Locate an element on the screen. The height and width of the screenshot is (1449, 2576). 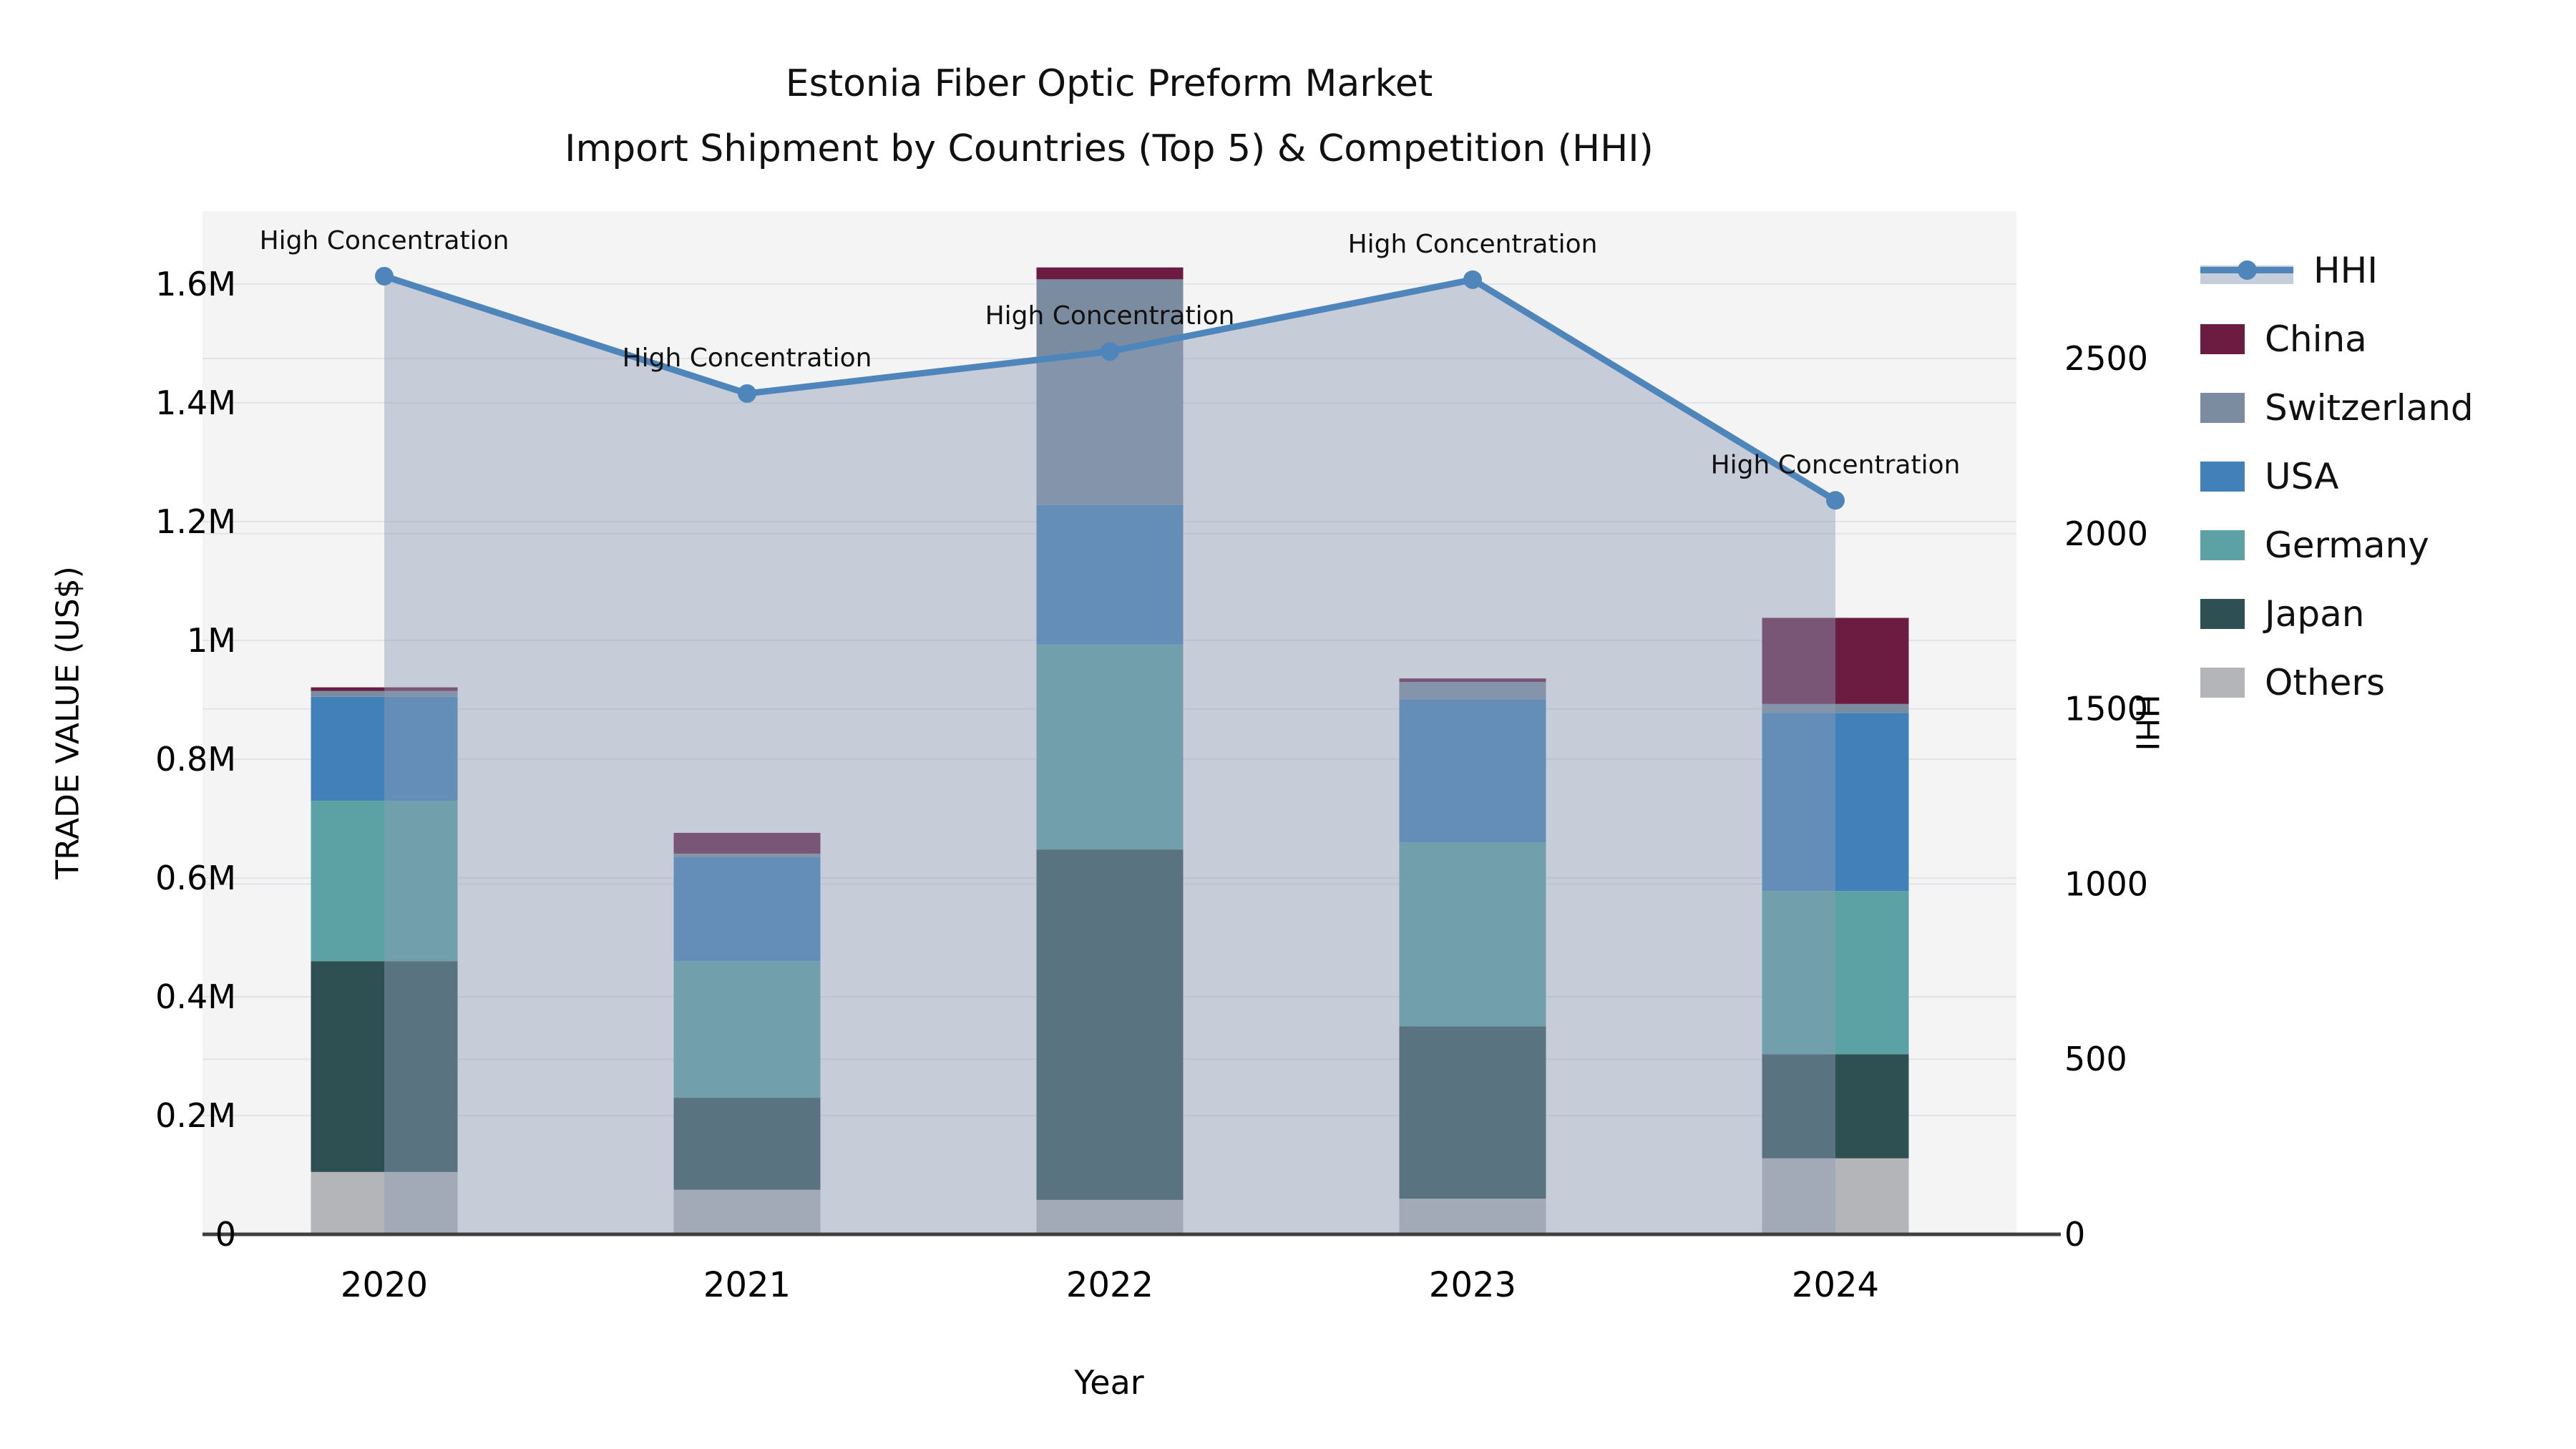
y-right-tick-1500: 1500 is located at coordinates (2106, 709).